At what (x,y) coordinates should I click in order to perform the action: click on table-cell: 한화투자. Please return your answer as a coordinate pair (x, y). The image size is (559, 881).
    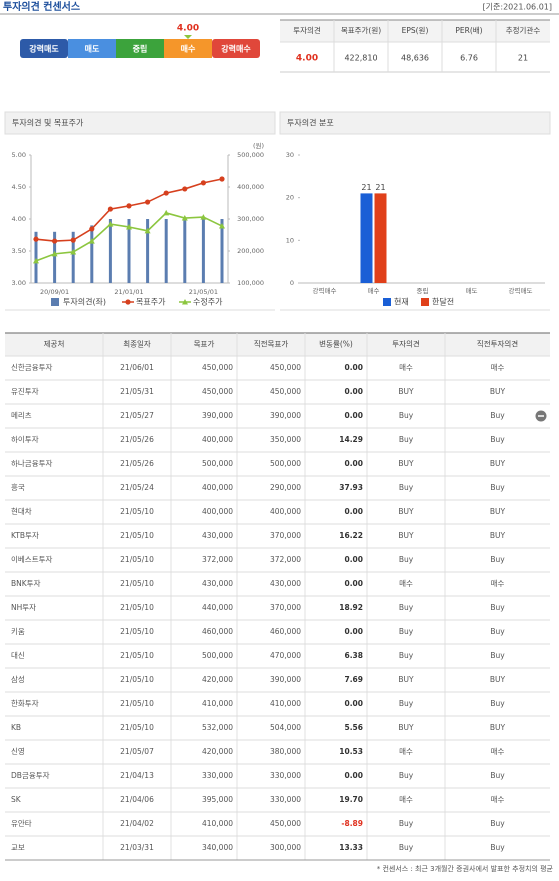
    Looking at the image, I should click on (25, 703).